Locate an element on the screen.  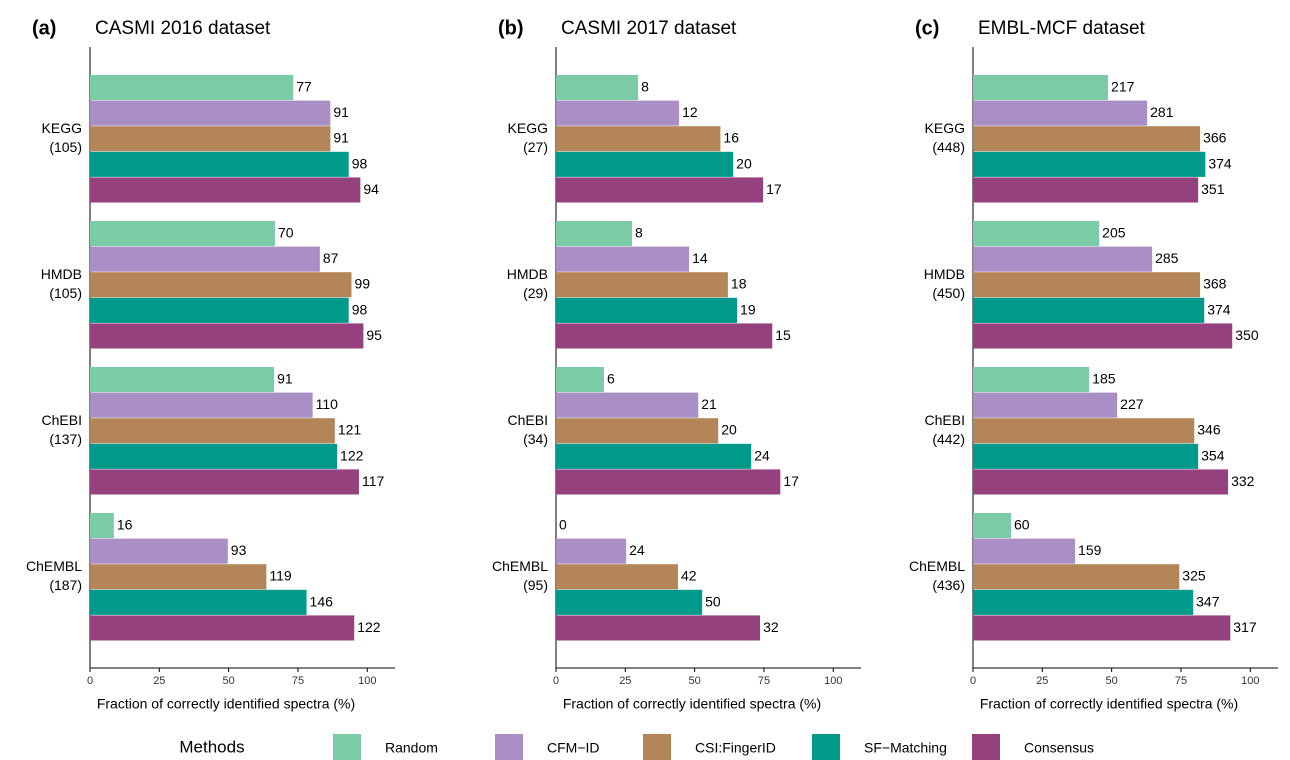
value-label: 93 is located at coordinates (239, 550).